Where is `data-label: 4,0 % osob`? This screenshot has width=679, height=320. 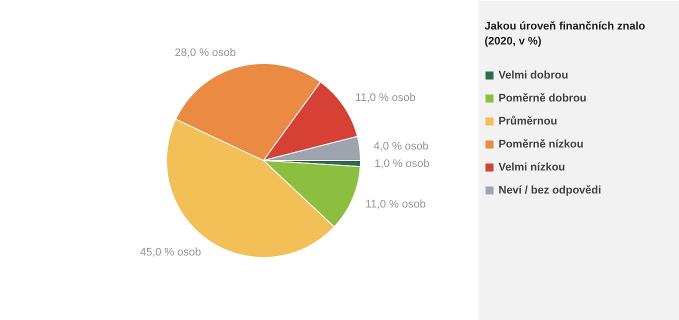
data-label: 4,0 % osob is located at coordinates (401, 146).